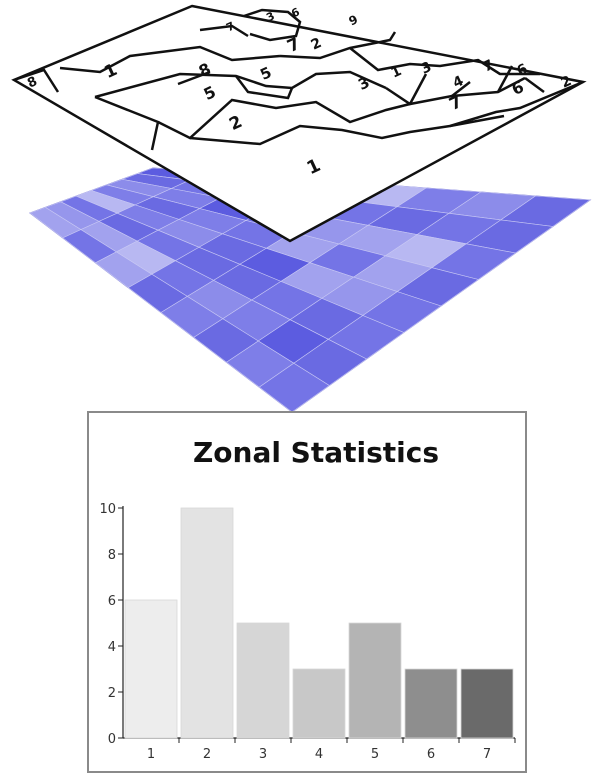 The height and width of the screenshot is (779, 600). What do you see at coordinates (375, 754) in the screenshot?
I see `x-tick-label: 5` at bounding box center [375, 754].